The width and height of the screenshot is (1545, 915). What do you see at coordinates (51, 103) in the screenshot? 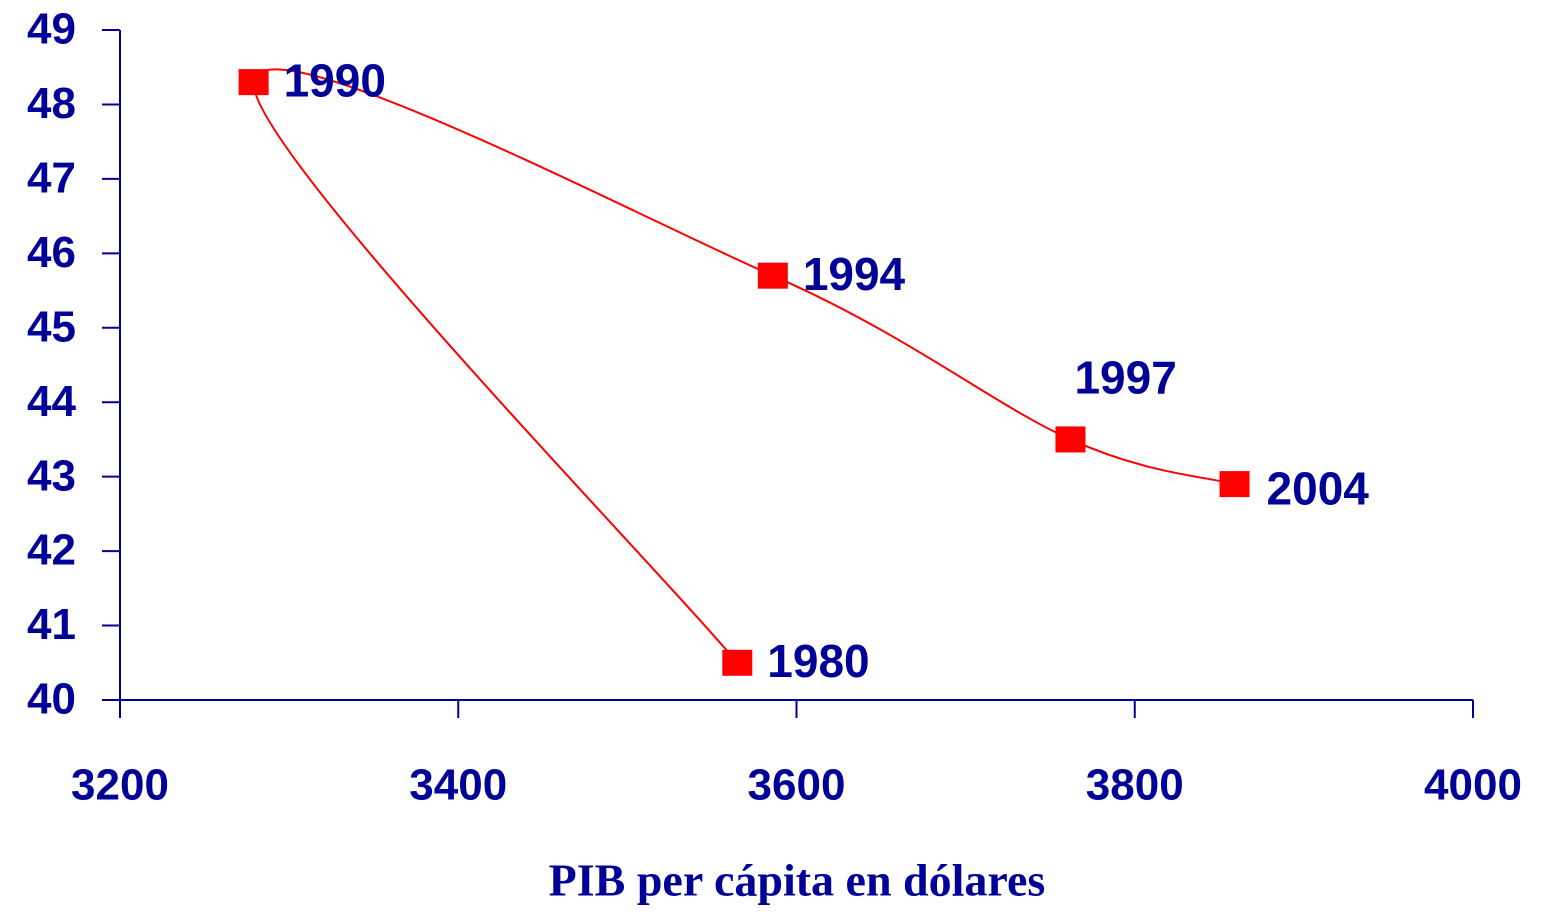
I see `y-tick-label: 48` at bounding box center [51, 103].